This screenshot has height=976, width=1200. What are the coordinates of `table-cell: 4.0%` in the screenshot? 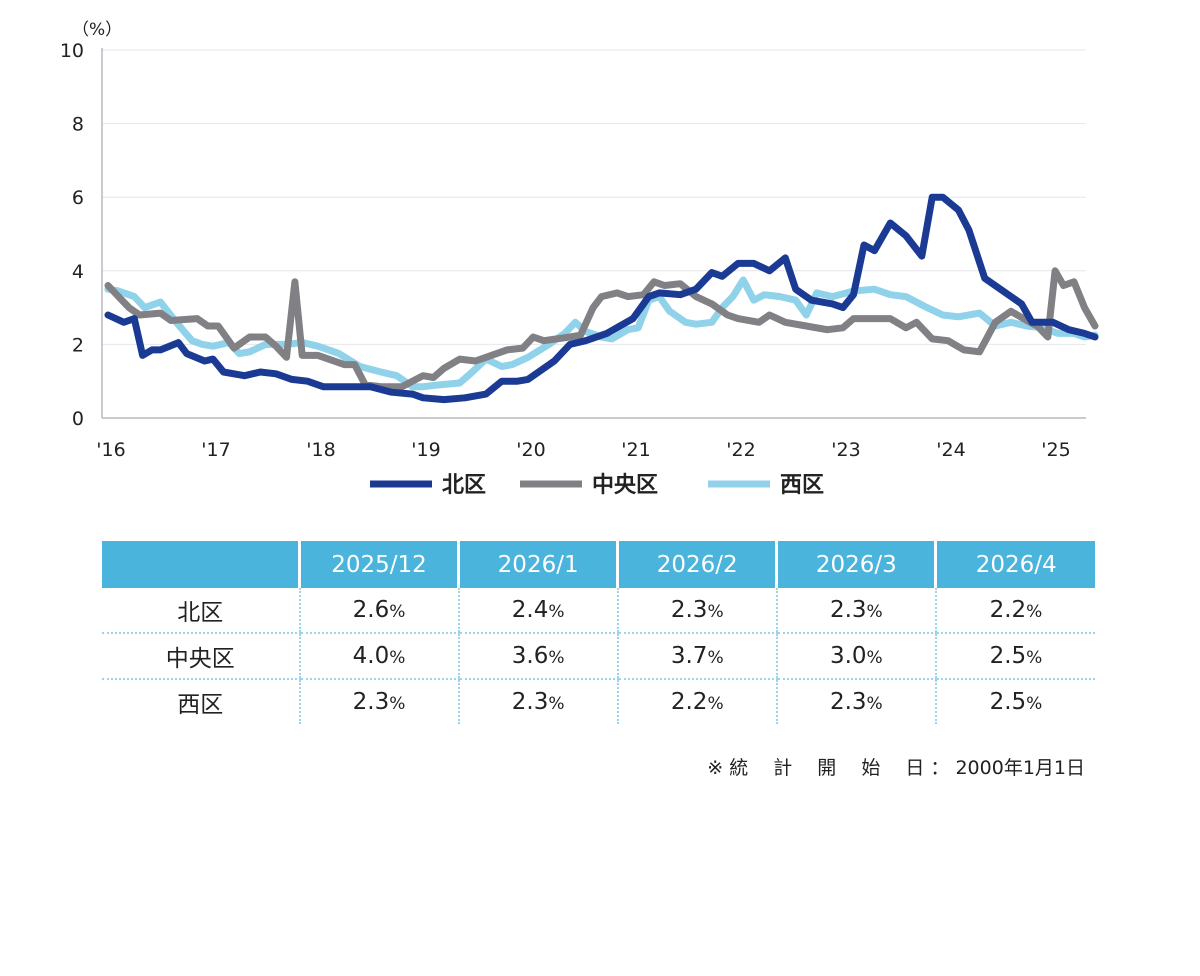 It's located at (378, 656).